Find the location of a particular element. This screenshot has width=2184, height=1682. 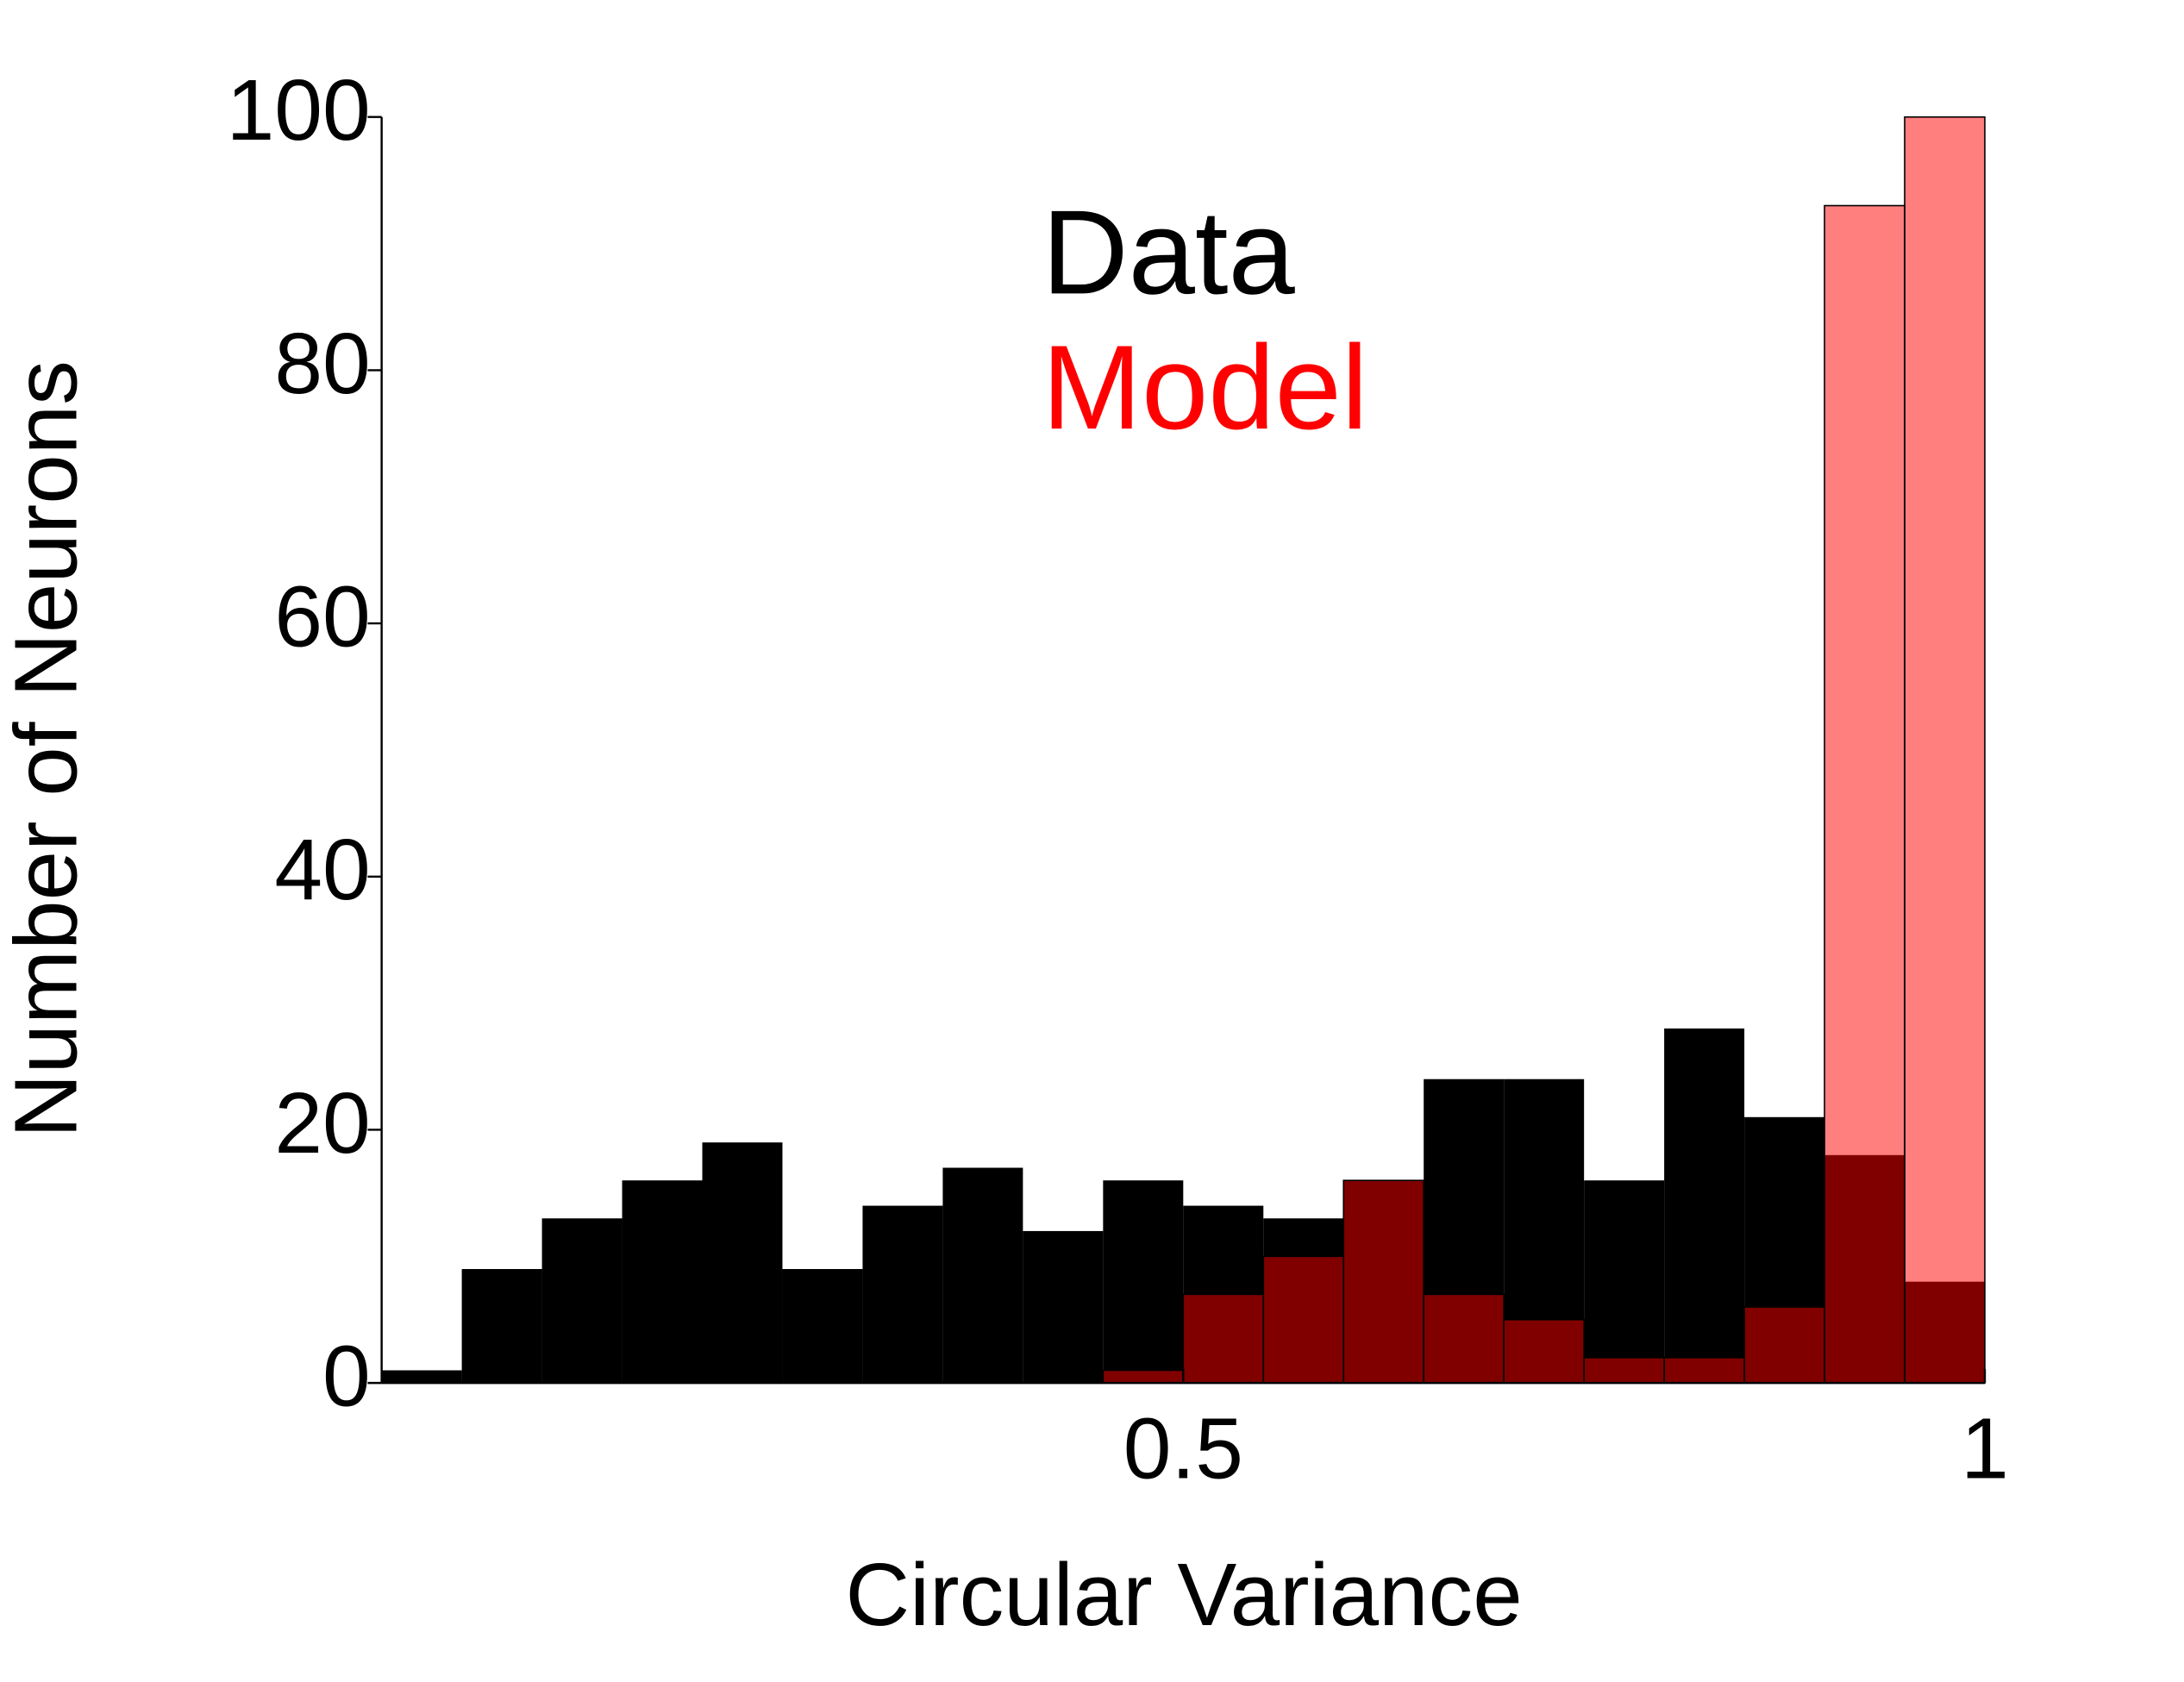

y-tick-label: 60 is located at coordinates (322, 617).